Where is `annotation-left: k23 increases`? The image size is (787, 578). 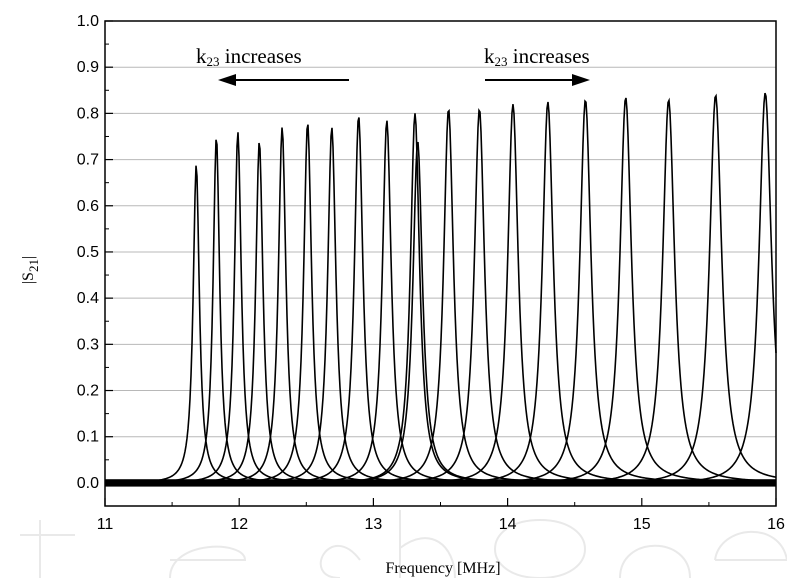
annotation-left: k23 increases is located at coordinates (272, 65).